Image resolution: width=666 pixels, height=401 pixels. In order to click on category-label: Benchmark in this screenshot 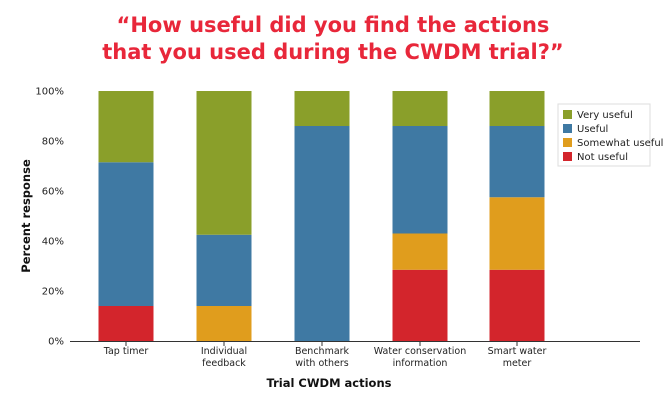, I will do `click(322, 351)`.